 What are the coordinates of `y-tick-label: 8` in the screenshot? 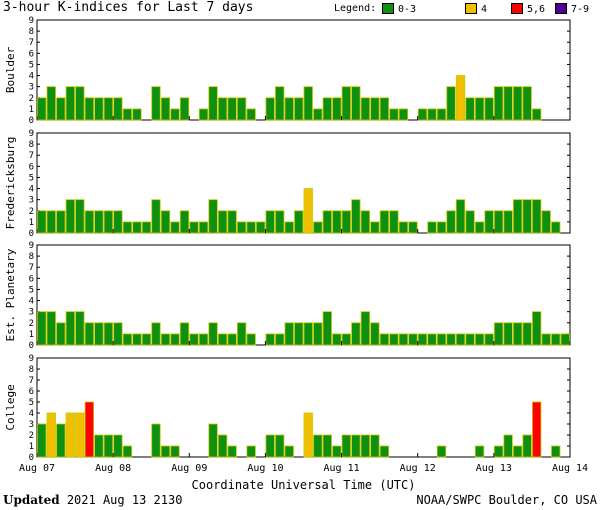 It's located at (31, 257).